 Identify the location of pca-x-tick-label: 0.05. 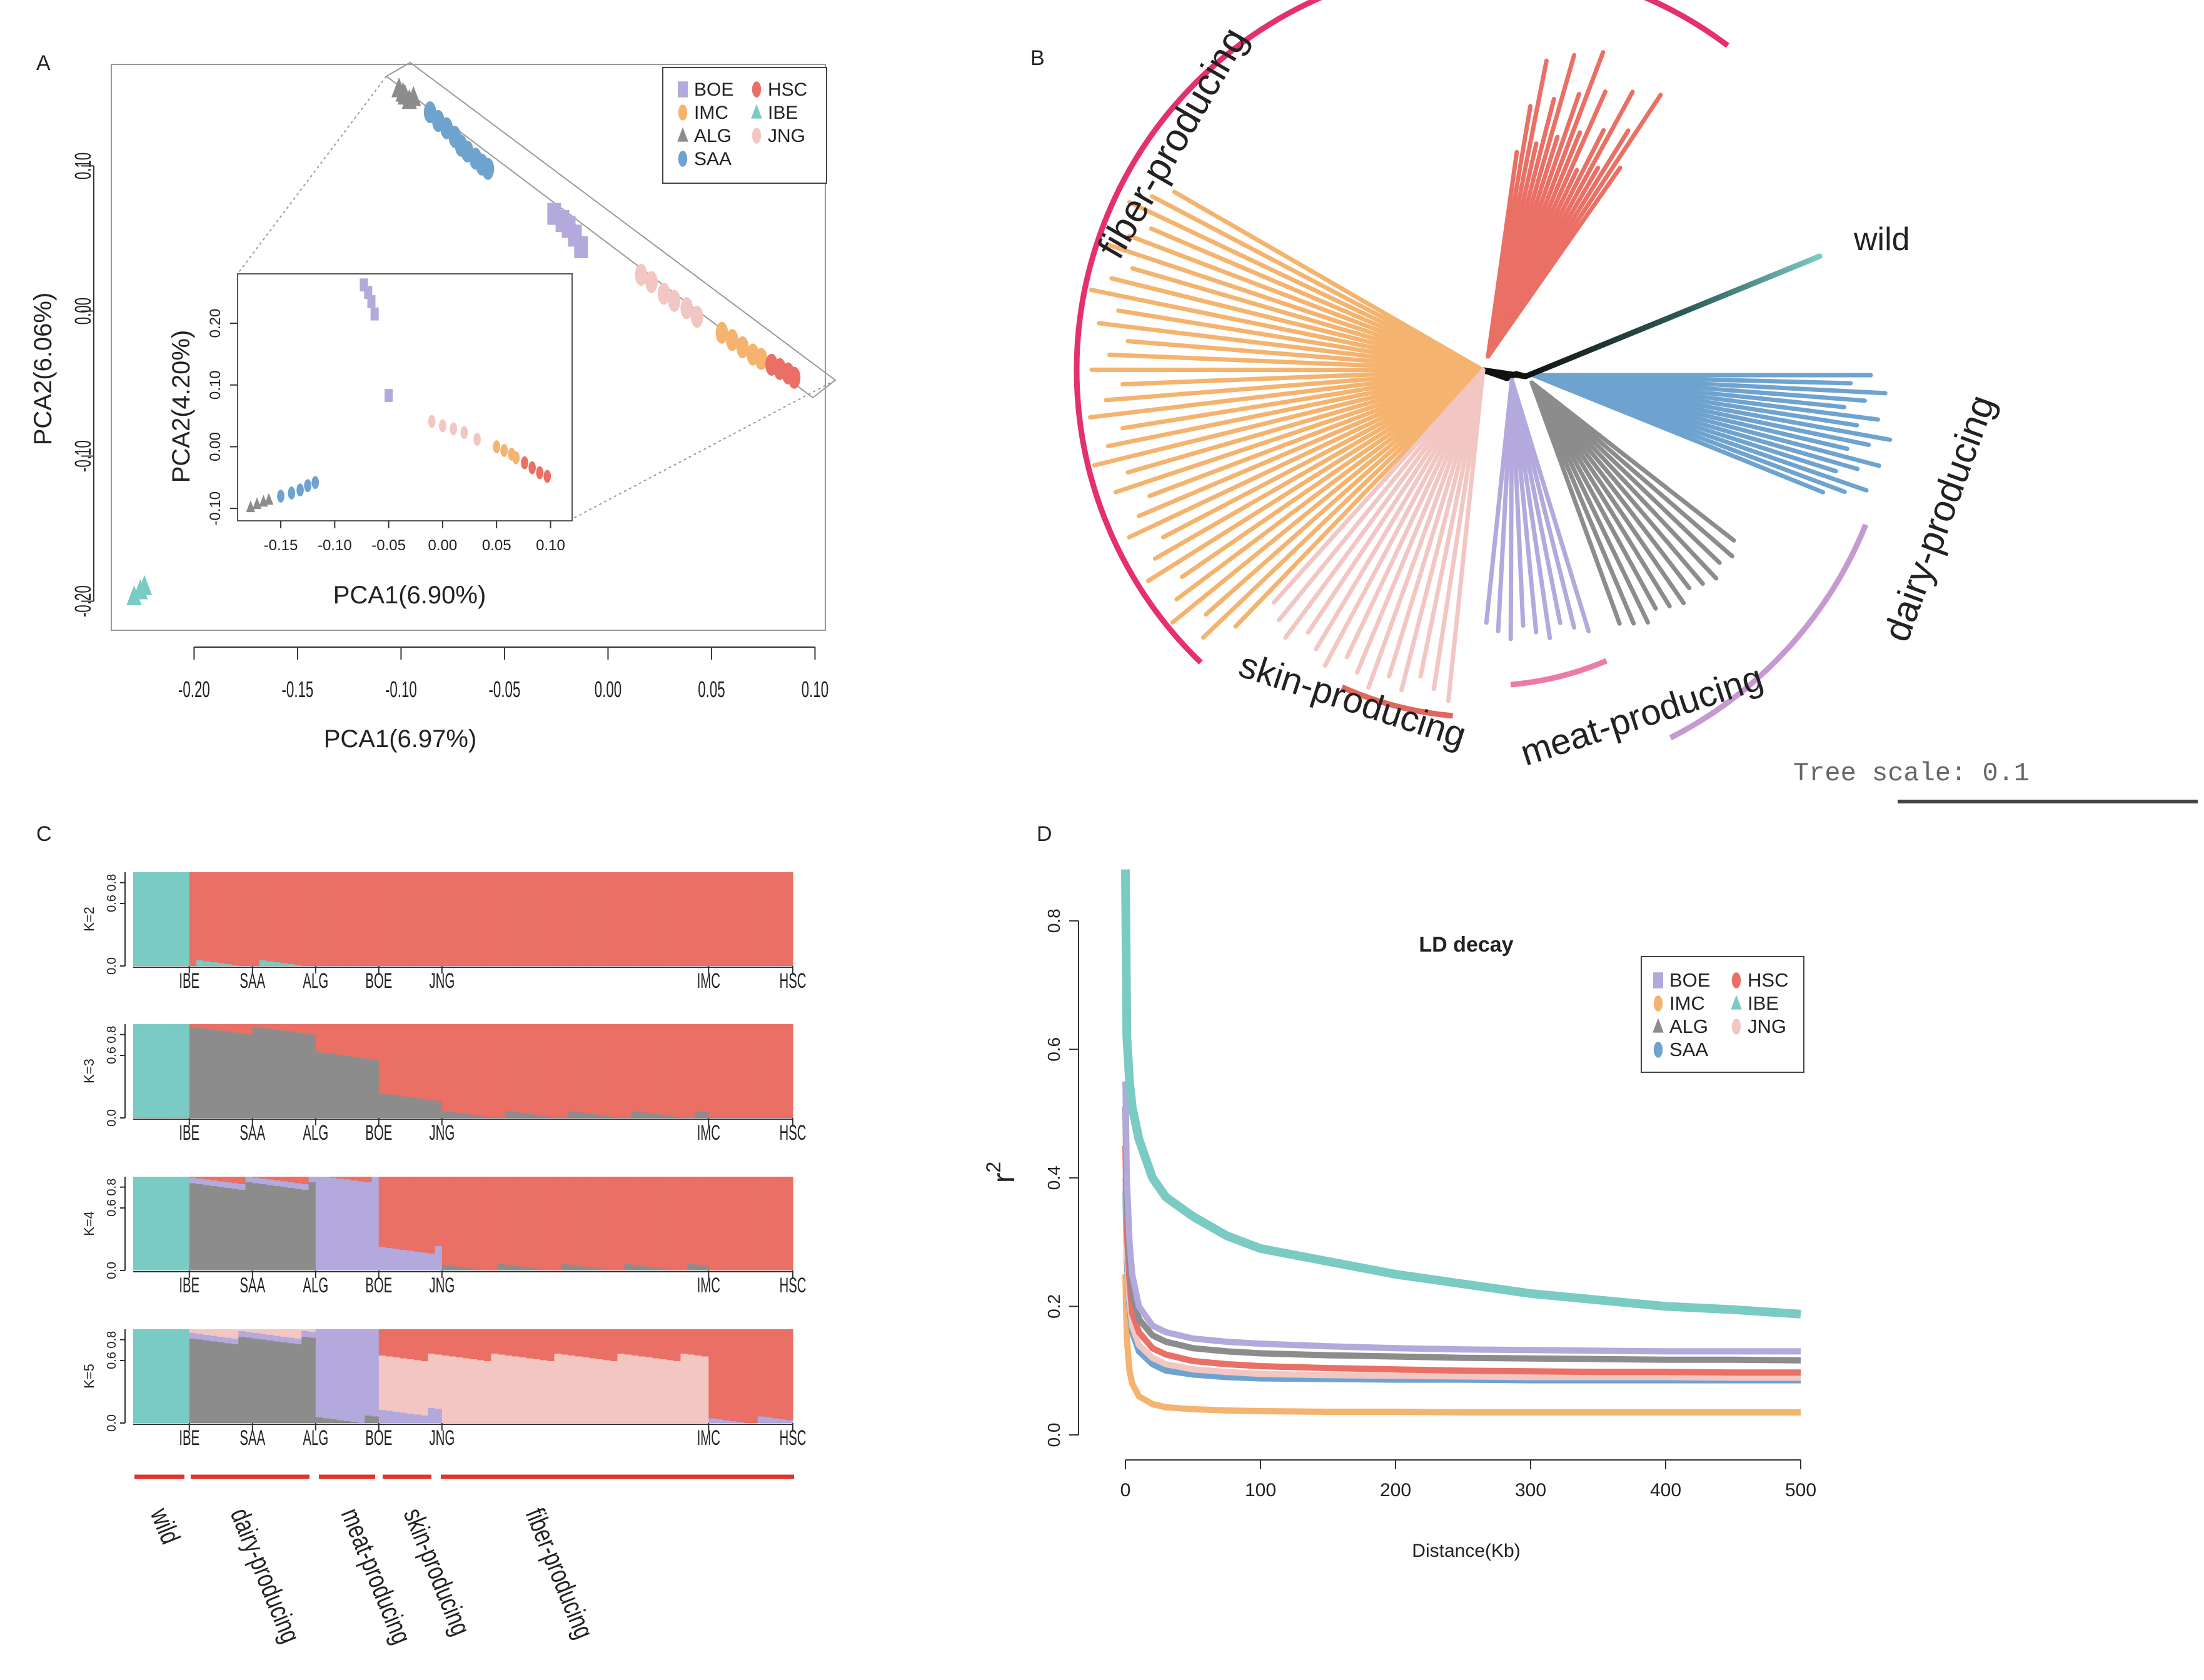
(712, 690).